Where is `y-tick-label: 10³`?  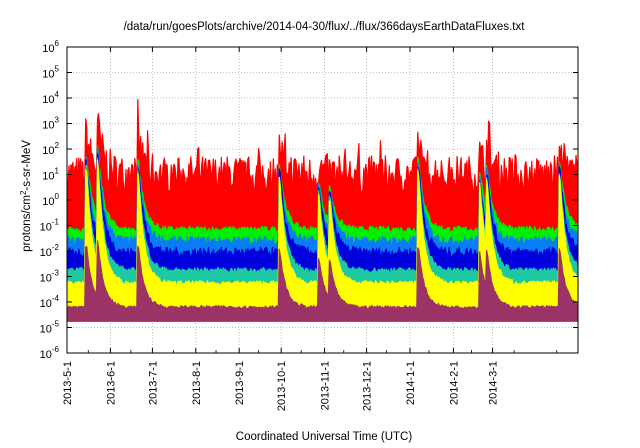
y-tick-label: 10³ is located at coordinates (50, 124).